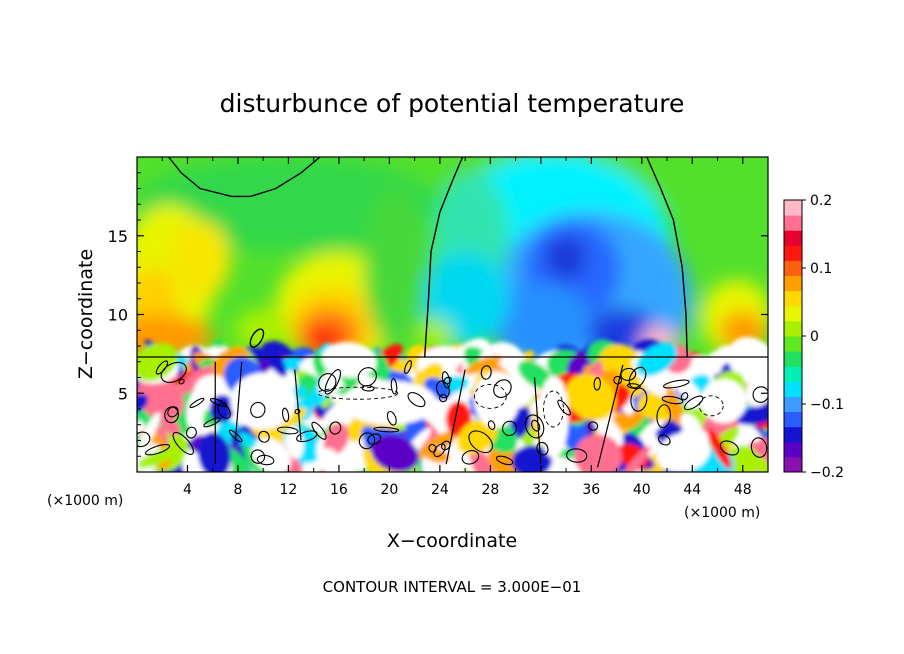 The image size is (904, 654). I want to click on x-unit-right: (×1000 m), so click(722, 513).